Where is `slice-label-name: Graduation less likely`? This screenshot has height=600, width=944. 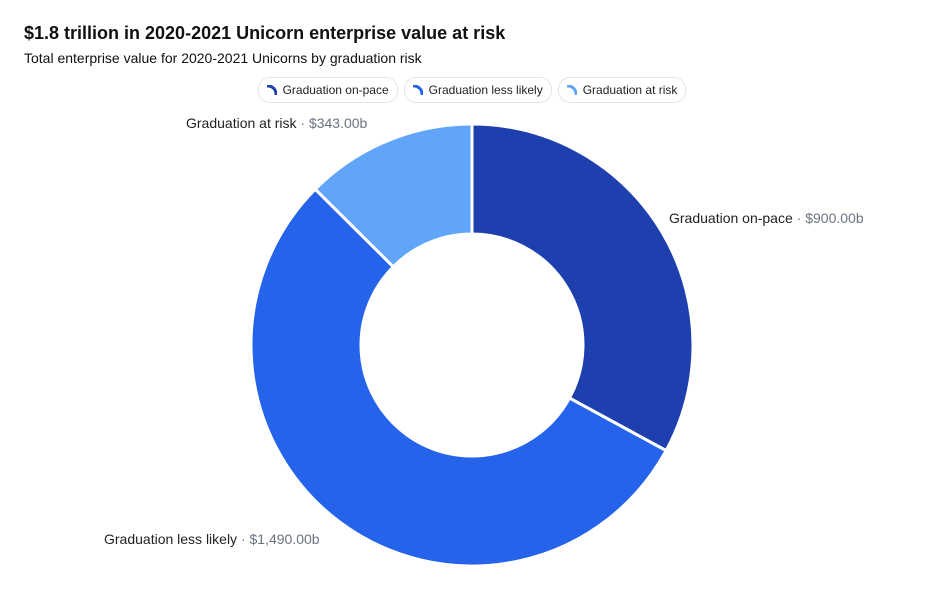 slice-label-name: Graduation less likely is located at coordinates (170, 539).